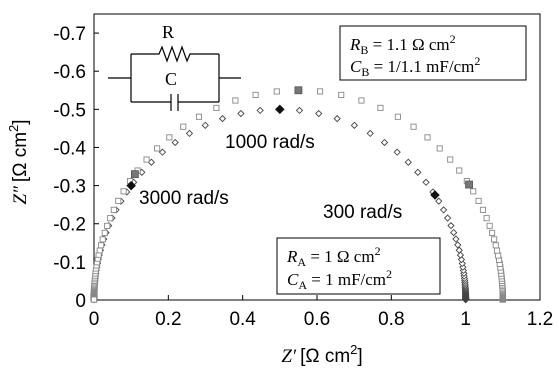 The height and width of the screenshot is (374, 559). Describe the element at coordinates (69, 187) in the screenshot. I see `y-tick-label: -0.3` at that location.